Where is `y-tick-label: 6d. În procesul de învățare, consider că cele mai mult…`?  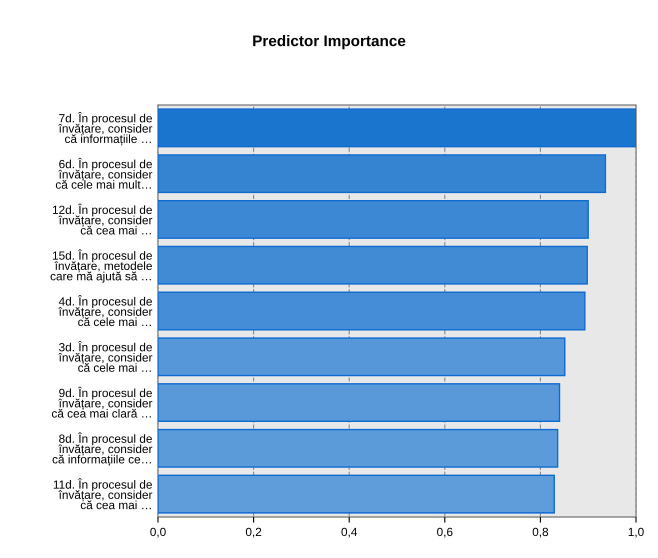 y-tick-label: 6d. În procesul de învățare, consider că cele mai mult… is located at coordinates (104, 173).